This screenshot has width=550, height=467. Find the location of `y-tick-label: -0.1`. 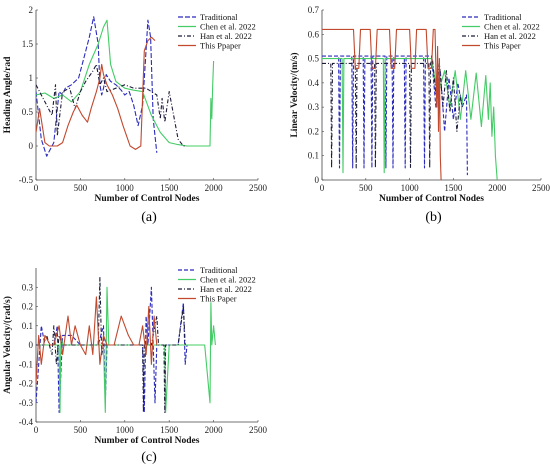

y-tick-label: -0.1 is located at coordinates (26, 364).